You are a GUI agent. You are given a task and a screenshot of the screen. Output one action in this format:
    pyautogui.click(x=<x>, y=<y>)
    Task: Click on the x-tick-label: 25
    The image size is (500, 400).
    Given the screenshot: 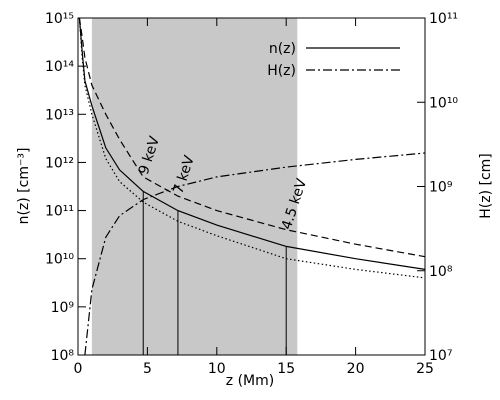 What is the action you would take?
    pyautogui.click(x=425, y=369)
    